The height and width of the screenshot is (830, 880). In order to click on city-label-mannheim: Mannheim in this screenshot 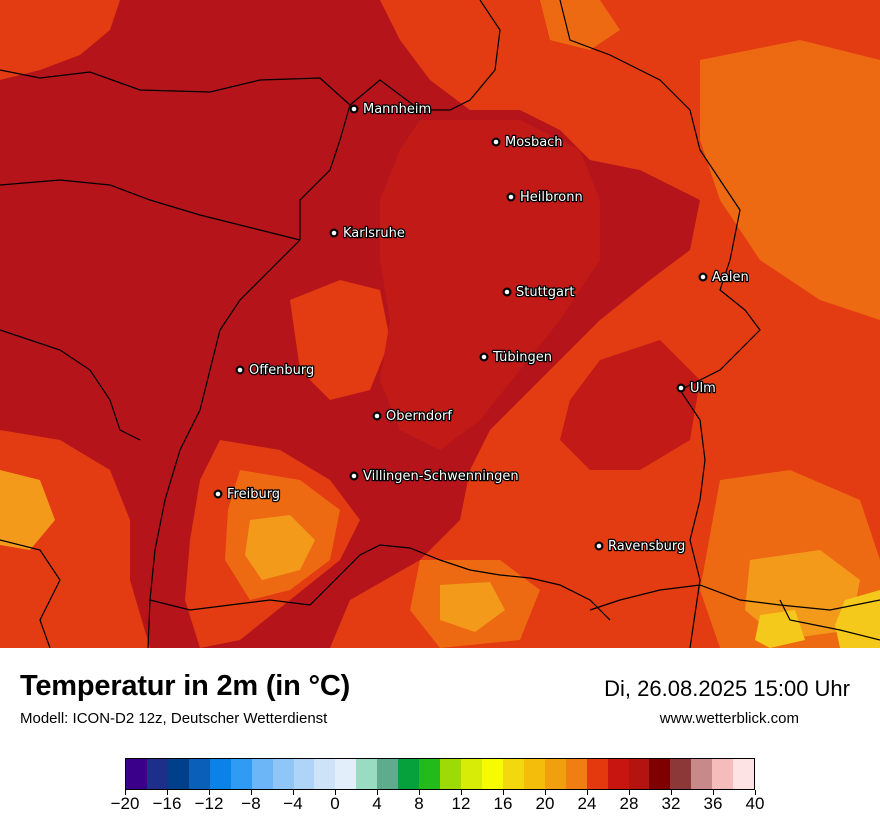, I will do `click(397, 109)`.